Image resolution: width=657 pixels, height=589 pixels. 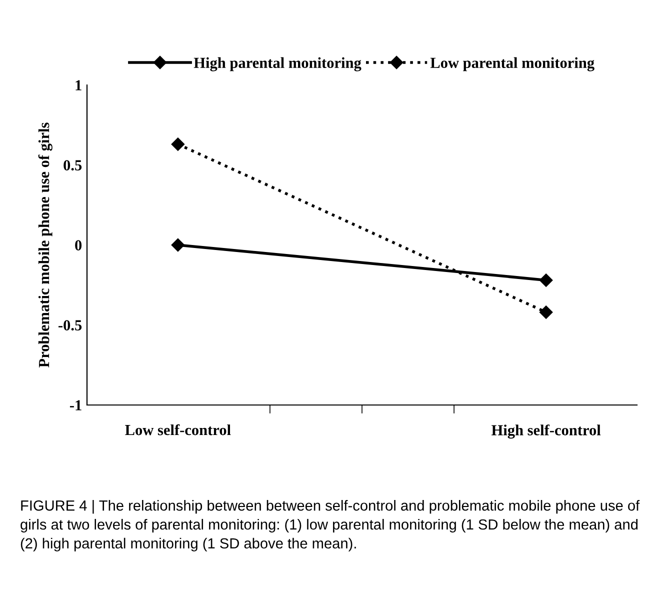 What do you see at coordinates (278, 64) in the screenshot?
I see `legend-label: High parental monitoring` at bounding box center [278, 64].